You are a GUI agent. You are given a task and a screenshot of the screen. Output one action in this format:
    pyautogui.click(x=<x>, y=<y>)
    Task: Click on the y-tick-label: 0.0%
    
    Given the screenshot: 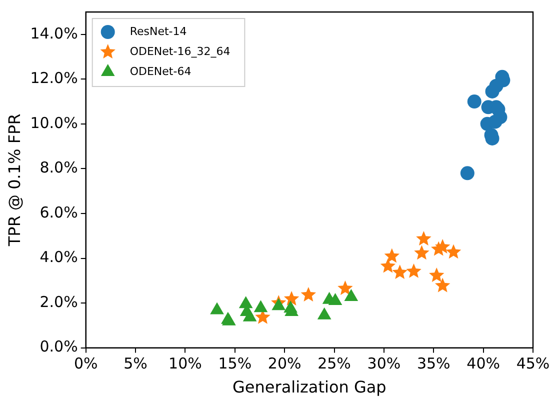 What is the action you would take?
    pyautogui.click(x=59, y=347)
    